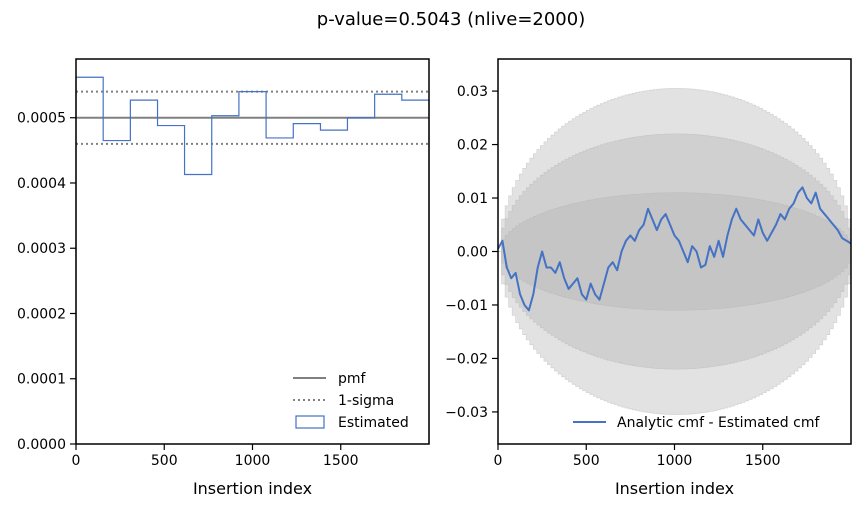 The image size is (861, 506). What do you see at coordinates (498, 461) in the screenshot?
I see `right-xtick-label: 0` at bounding box center [498, 461].